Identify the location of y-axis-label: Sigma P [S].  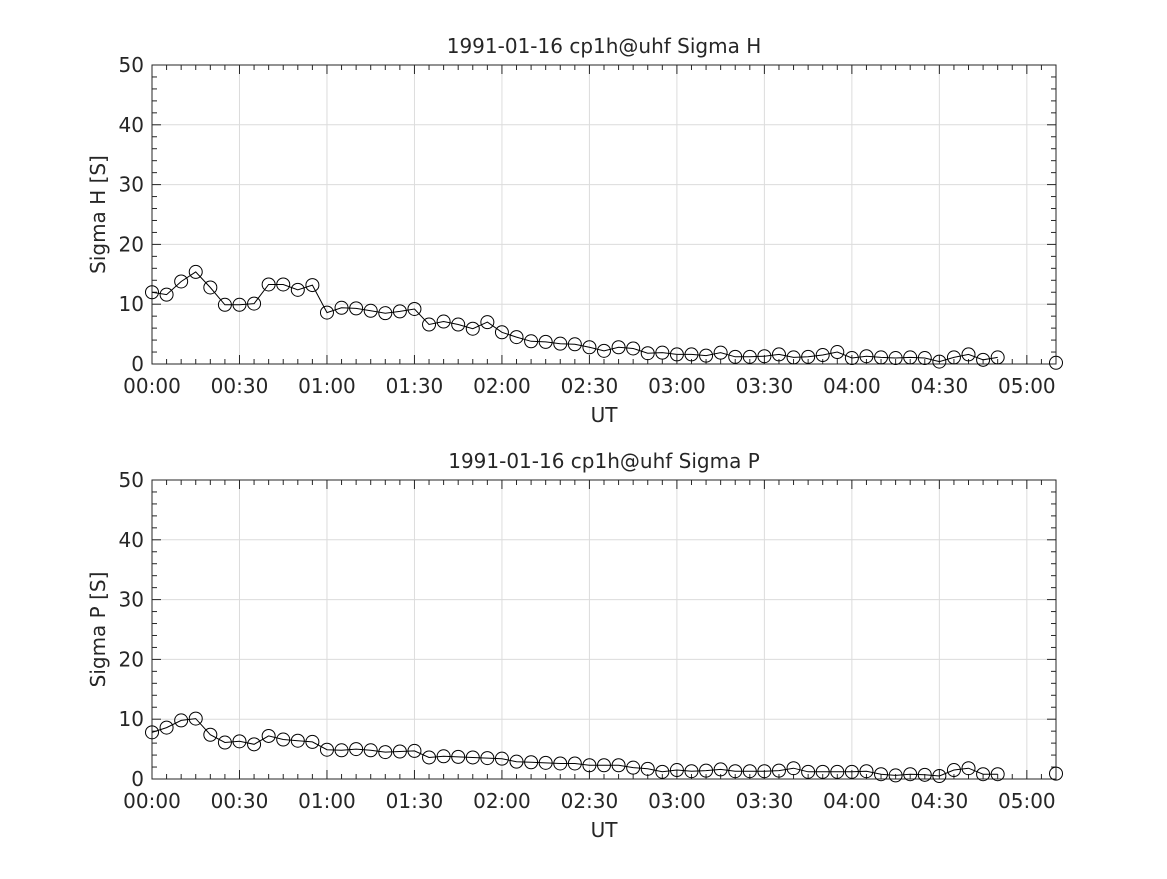
(98, 630).